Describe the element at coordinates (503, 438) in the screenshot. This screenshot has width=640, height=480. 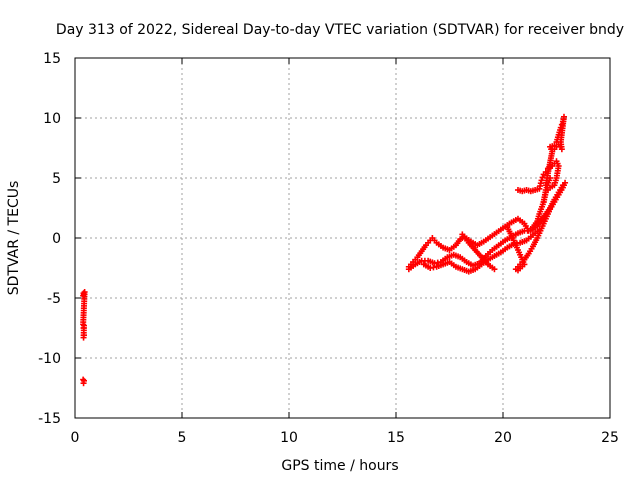
I see `x-tick-label: 20` at that location.